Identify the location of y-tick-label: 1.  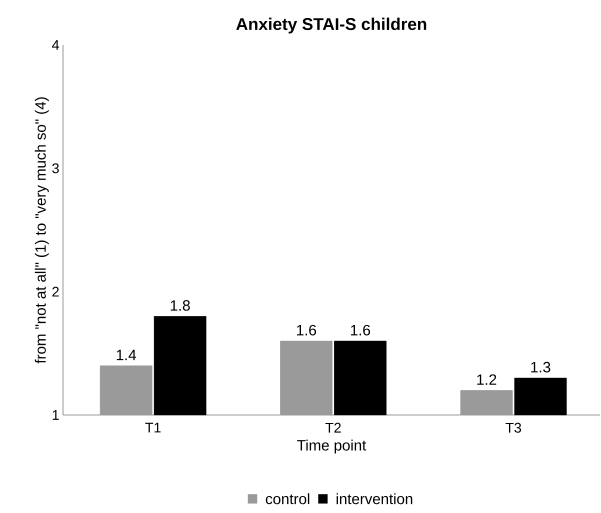
(55, 415).